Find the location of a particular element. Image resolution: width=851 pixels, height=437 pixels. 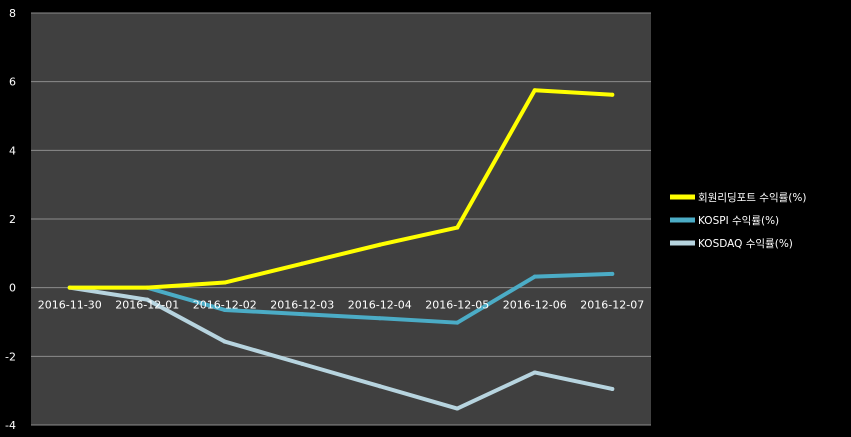

y-tick-label: 4 is located at coordinates (12, 150).